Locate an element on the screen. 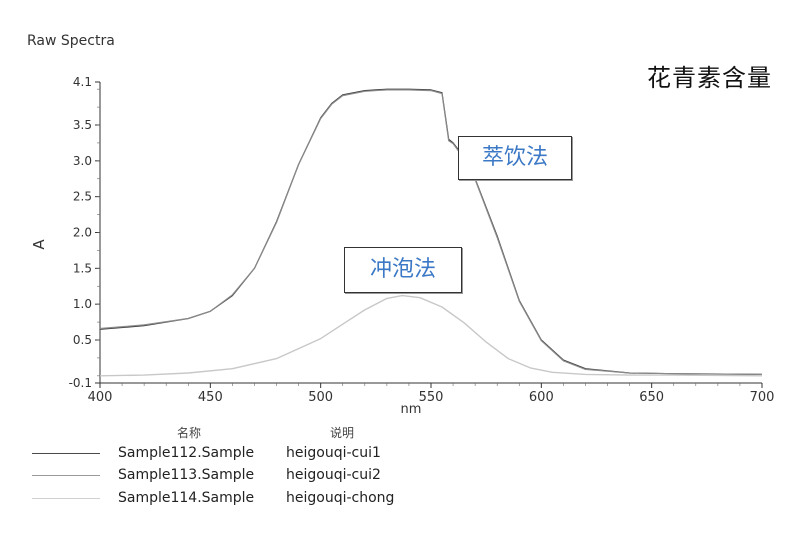 The height and width of the screenshot is (536, 800). y-tick-label: 4.1 is located at coordinates (82, 82).